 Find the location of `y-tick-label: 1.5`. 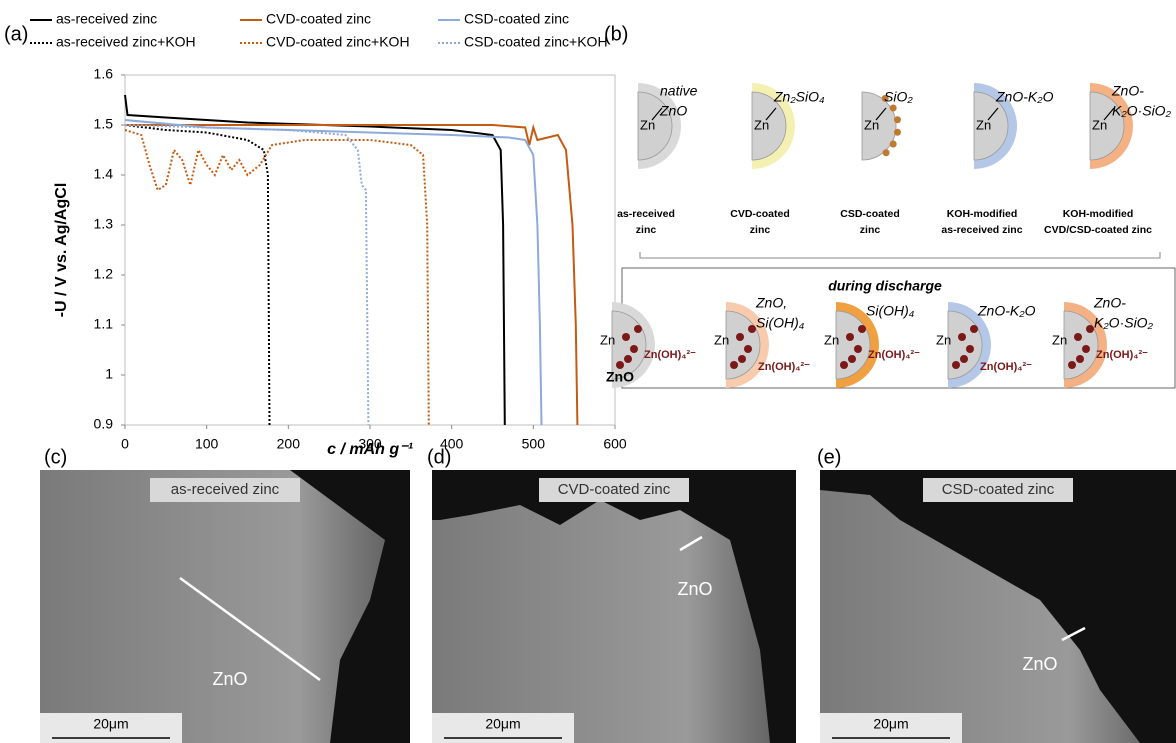

y-tick-label: 1.5 is located at coordinates (104, 124).